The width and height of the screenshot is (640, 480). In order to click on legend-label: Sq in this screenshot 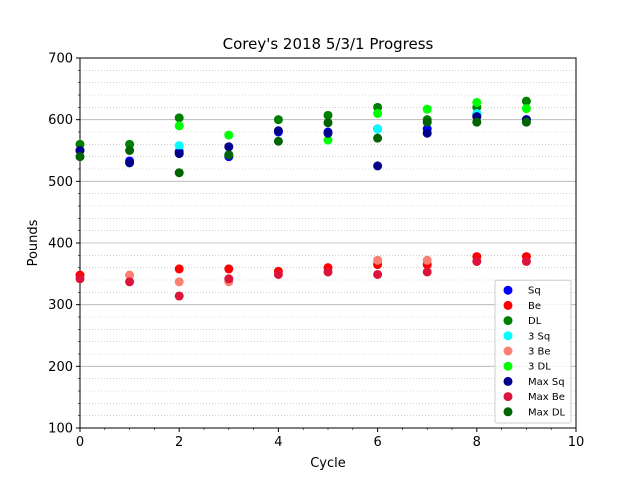, I will do `click(534, 291)`.